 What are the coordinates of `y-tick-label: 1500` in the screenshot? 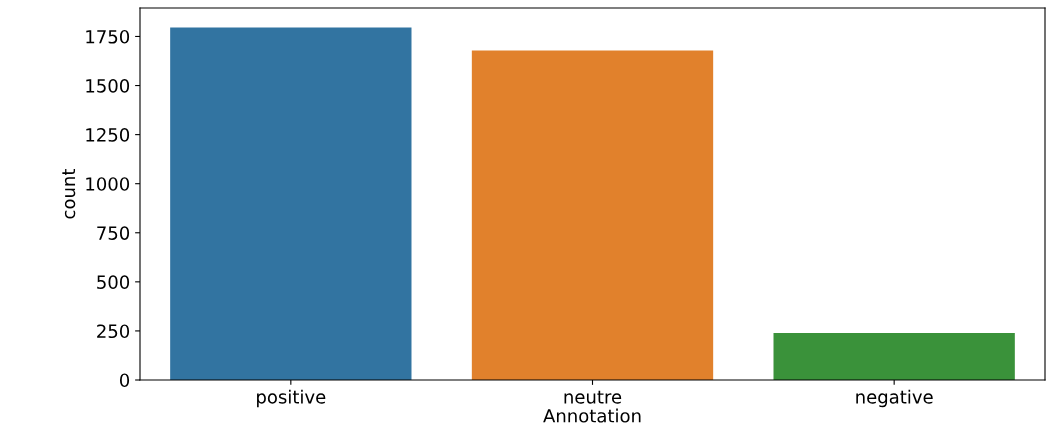 It's located at (108, 86).